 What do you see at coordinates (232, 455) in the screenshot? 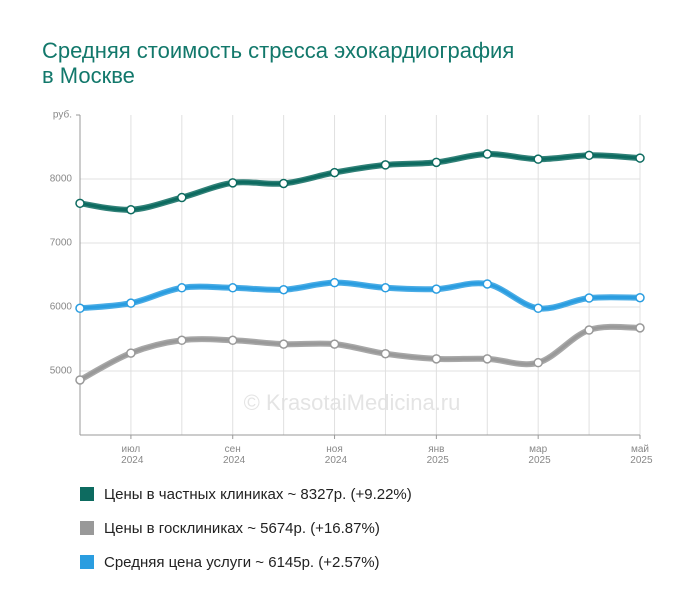
I see `x-tick-label: сен 2024` at bounding box center [232, 455].